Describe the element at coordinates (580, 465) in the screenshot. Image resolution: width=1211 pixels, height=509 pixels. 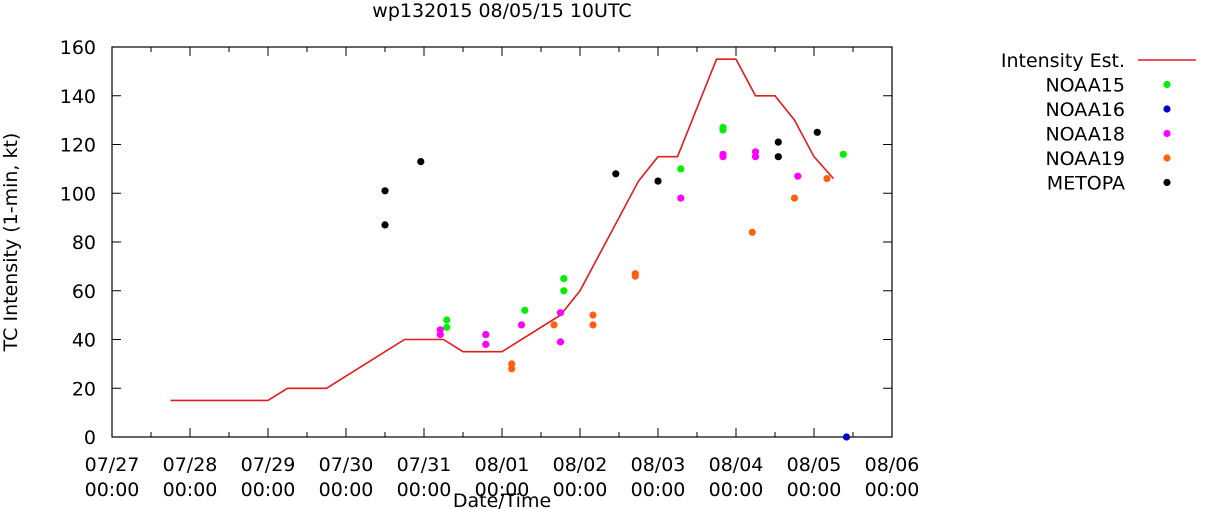
I see `x-tick-label-date: 08/02` at that location.